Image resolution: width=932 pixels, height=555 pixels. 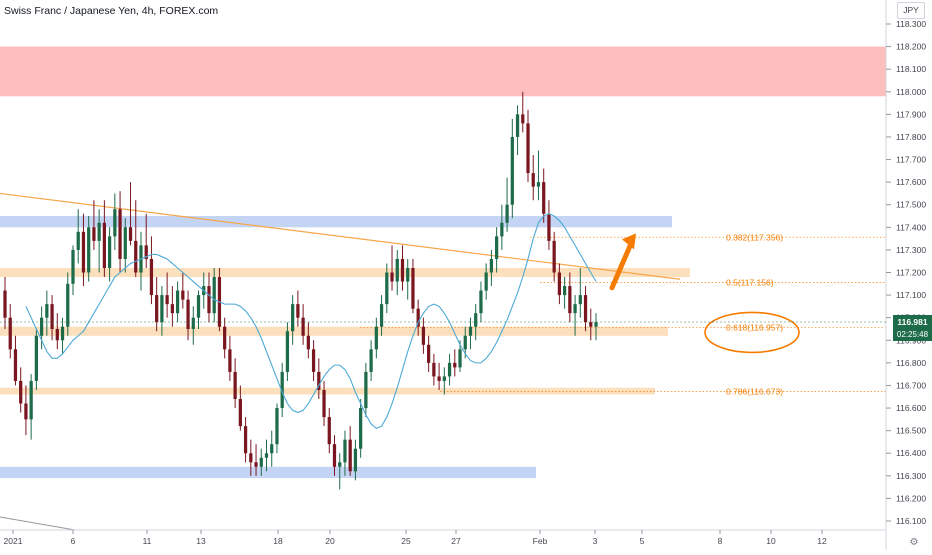 What do you see at coordinates (911, 476) in the screenshot?
I see `price-tick-label: 116.300` at bounding box center [911, 476].